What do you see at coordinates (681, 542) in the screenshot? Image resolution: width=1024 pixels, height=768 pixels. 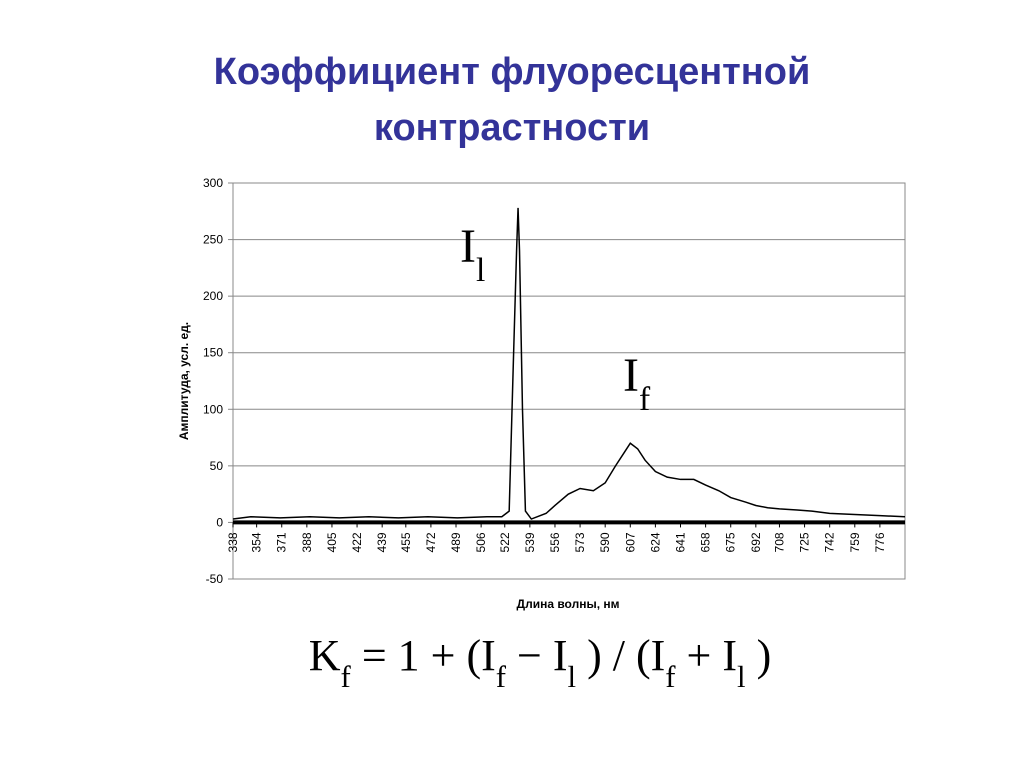 I see `x-tick-label: 641` at bounding box center [681, 542].